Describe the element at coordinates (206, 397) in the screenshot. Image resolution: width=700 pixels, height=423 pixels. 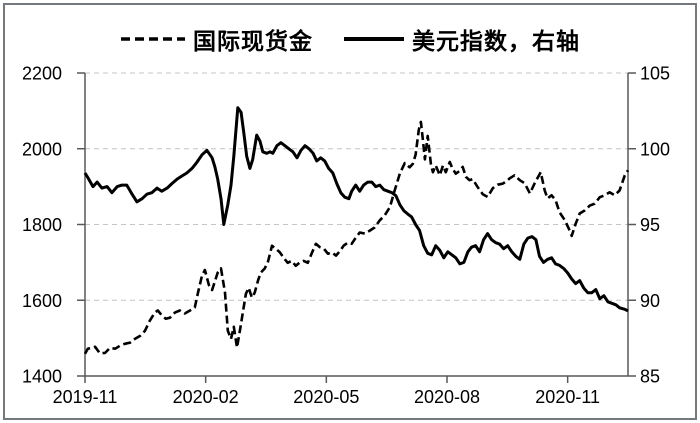
I see `x-axis-tick-label: 2020-02` at that location.